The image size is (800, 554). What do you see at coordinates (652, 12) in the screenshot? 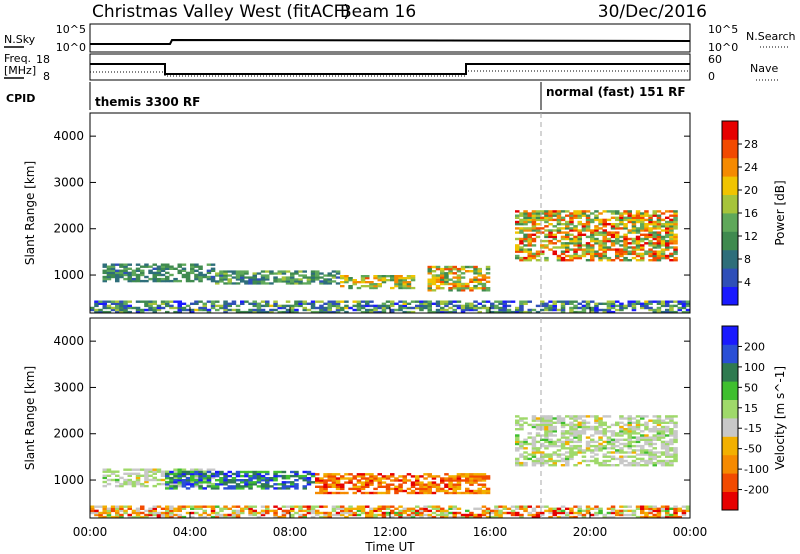
I see `date-label: 30/Dec/2016` at bounding box center [652, 12].